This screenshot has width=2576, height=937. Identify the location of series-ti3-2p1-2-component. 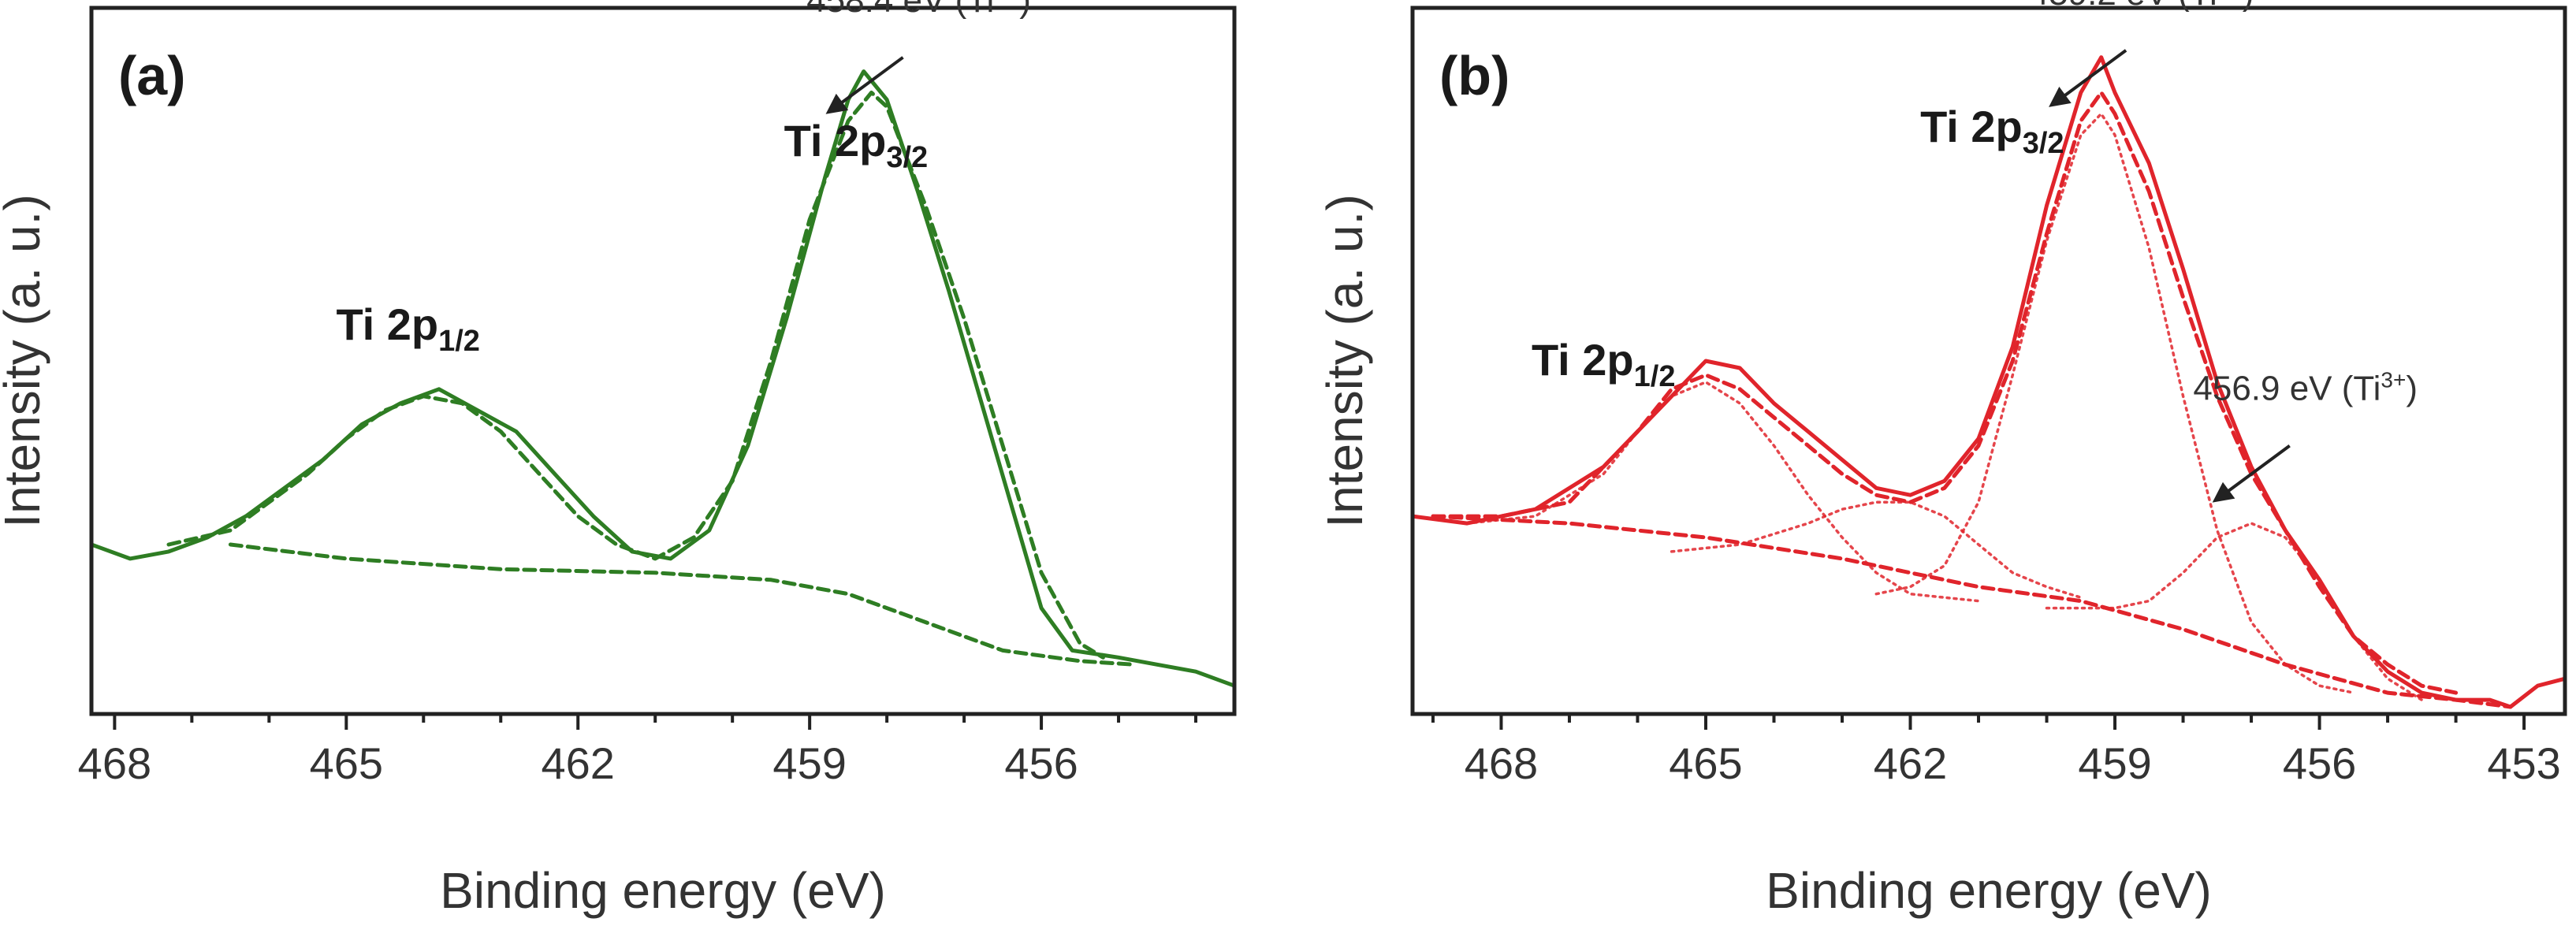
(1876, 549).